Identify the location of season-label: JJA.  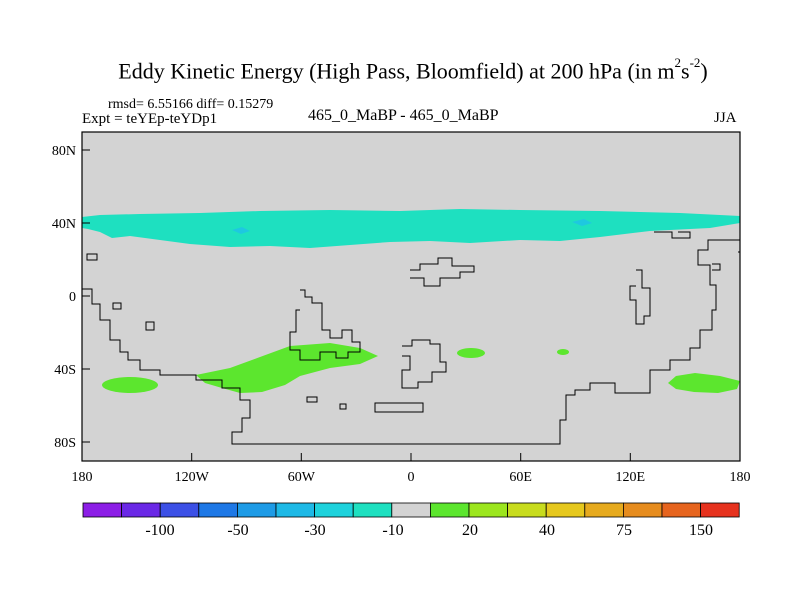
(725, 118).